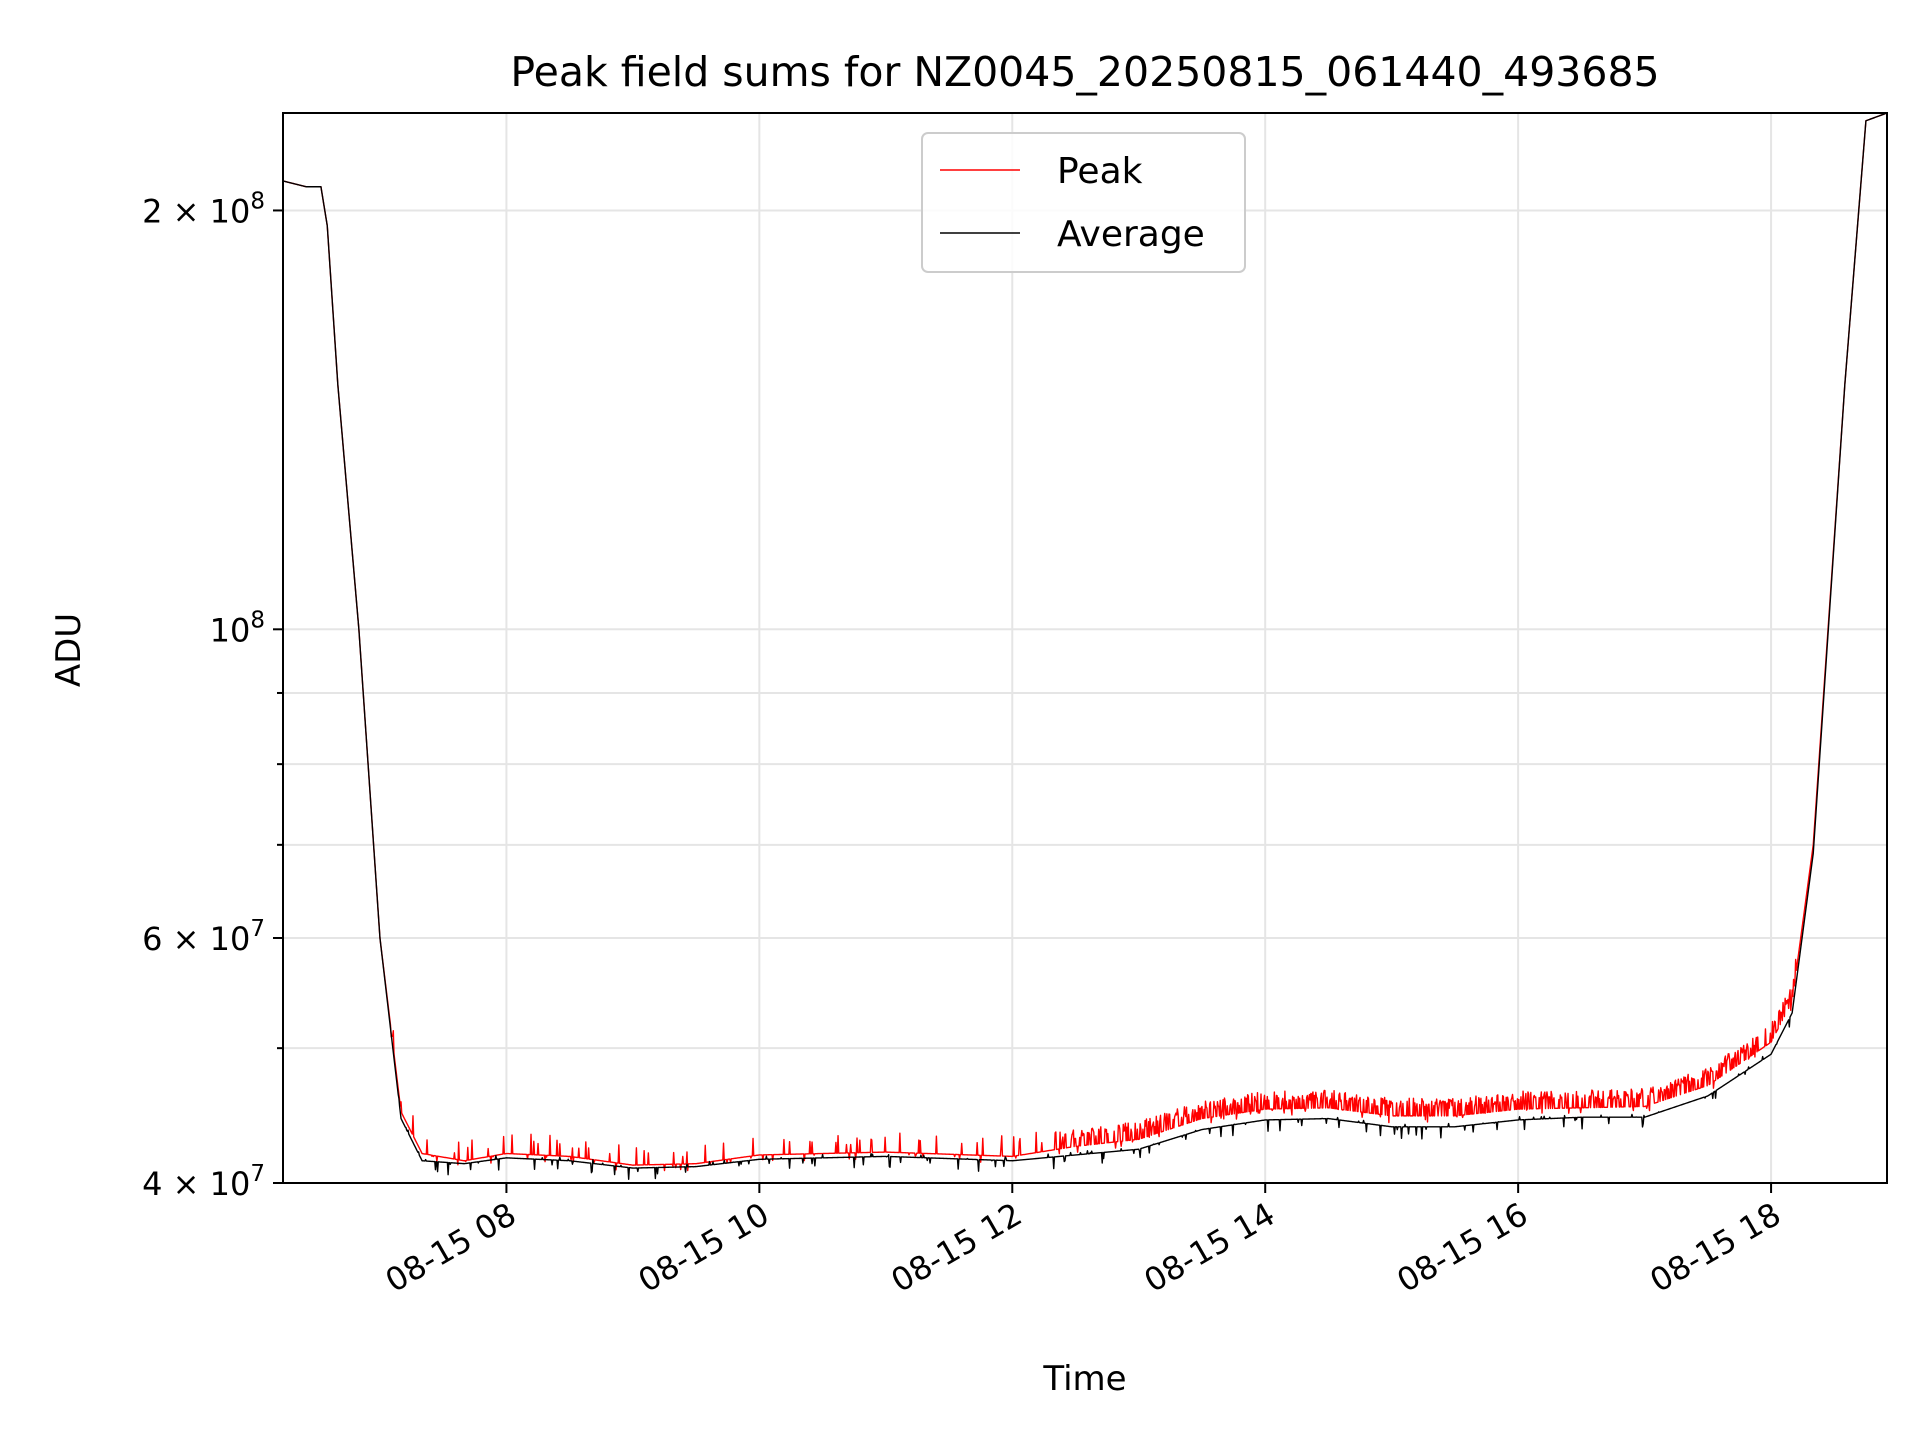 The image size is (1920, 1440). Describe the element at coordinates (1084, 1379) in the screenshot. I see `x-axis-label: Time` at that location.